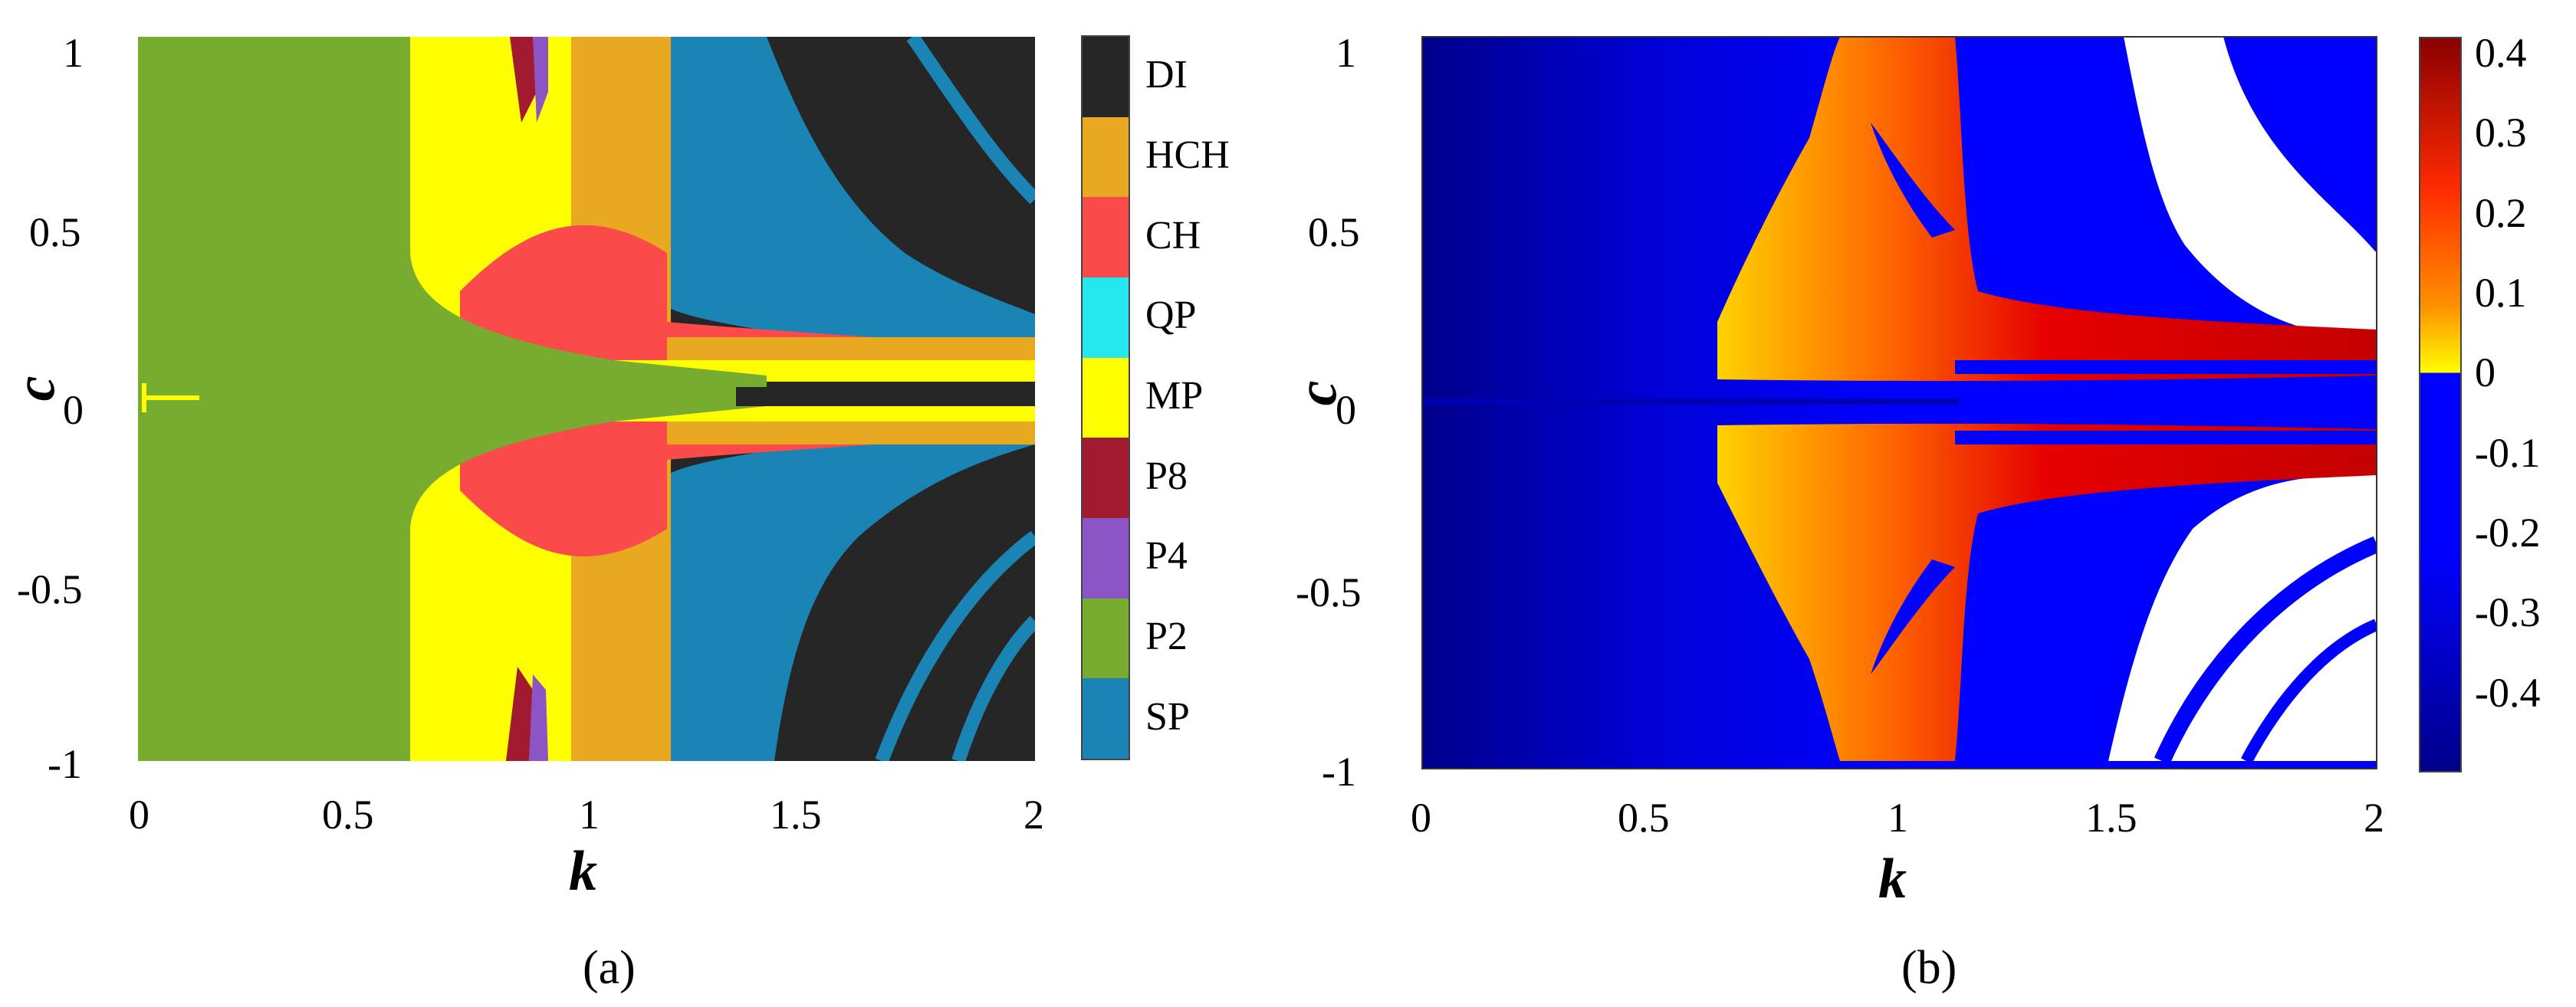  Describe the element at coordinates (2508, 612) in the screenshot. I see `colorbar-tick-7: -0.3` at that location.